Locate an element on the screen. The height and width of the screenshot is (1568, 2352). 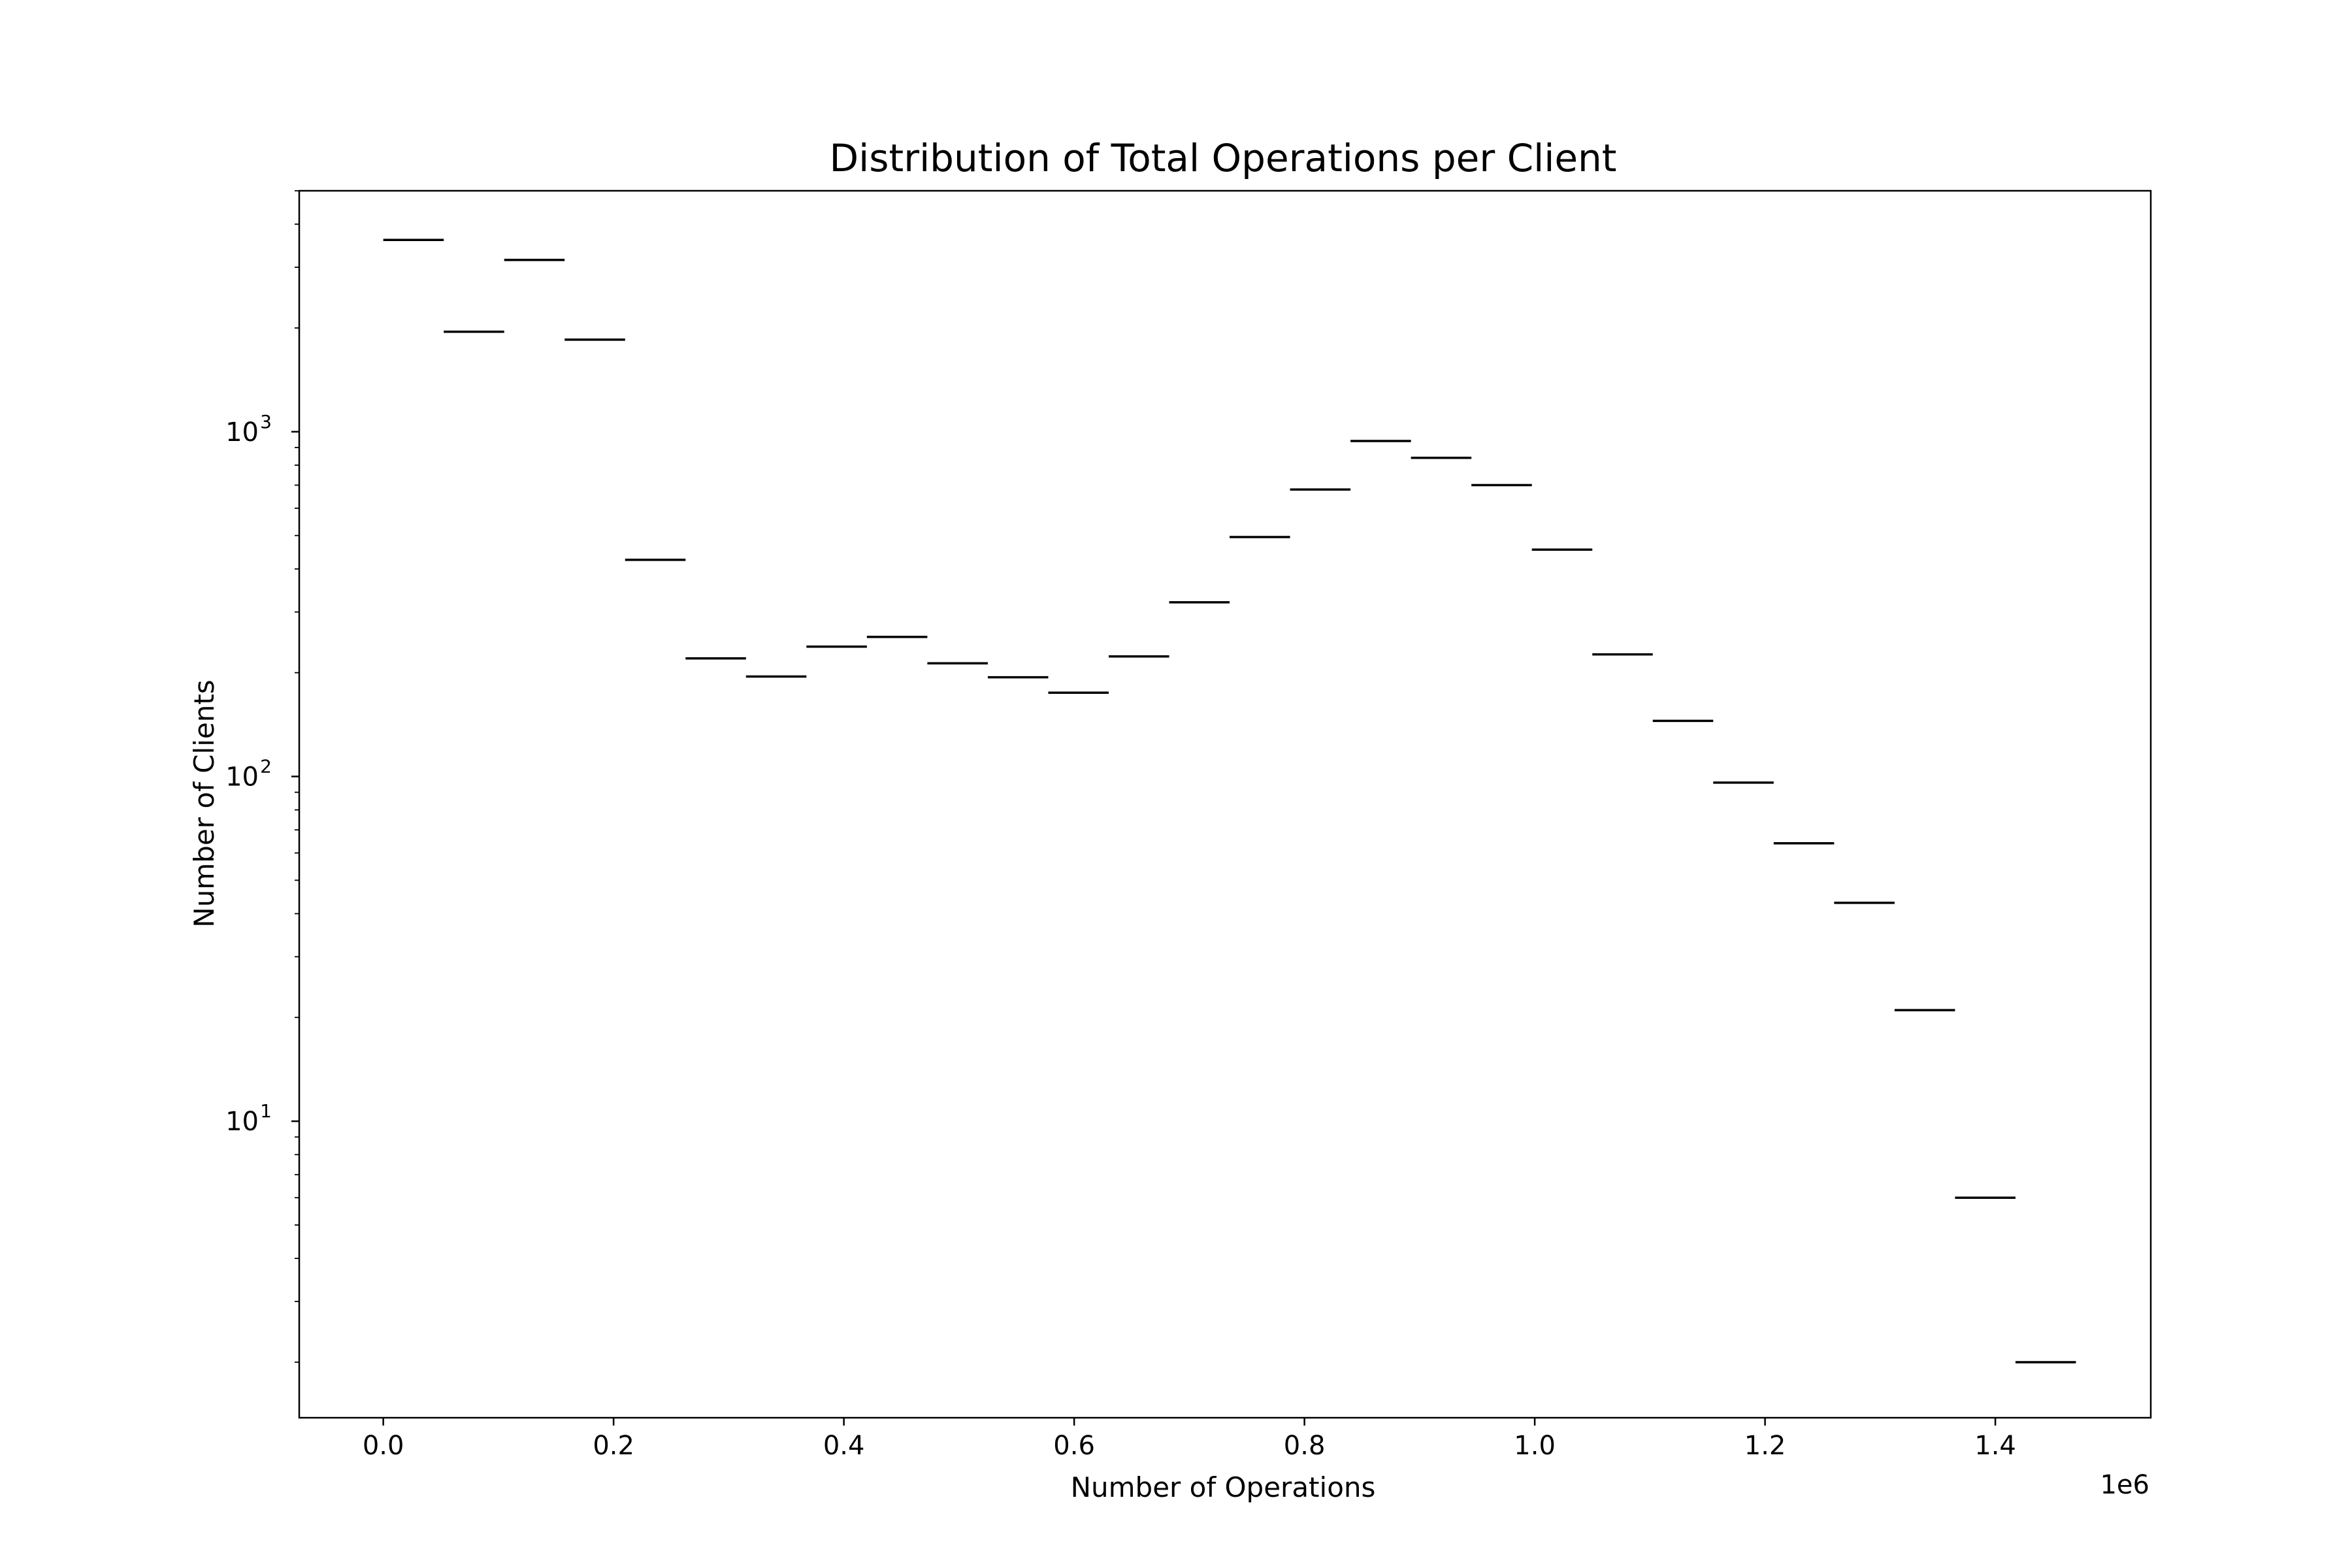
x-axis-offset-label: 1e6 is located at coordinates (2124, 1485).